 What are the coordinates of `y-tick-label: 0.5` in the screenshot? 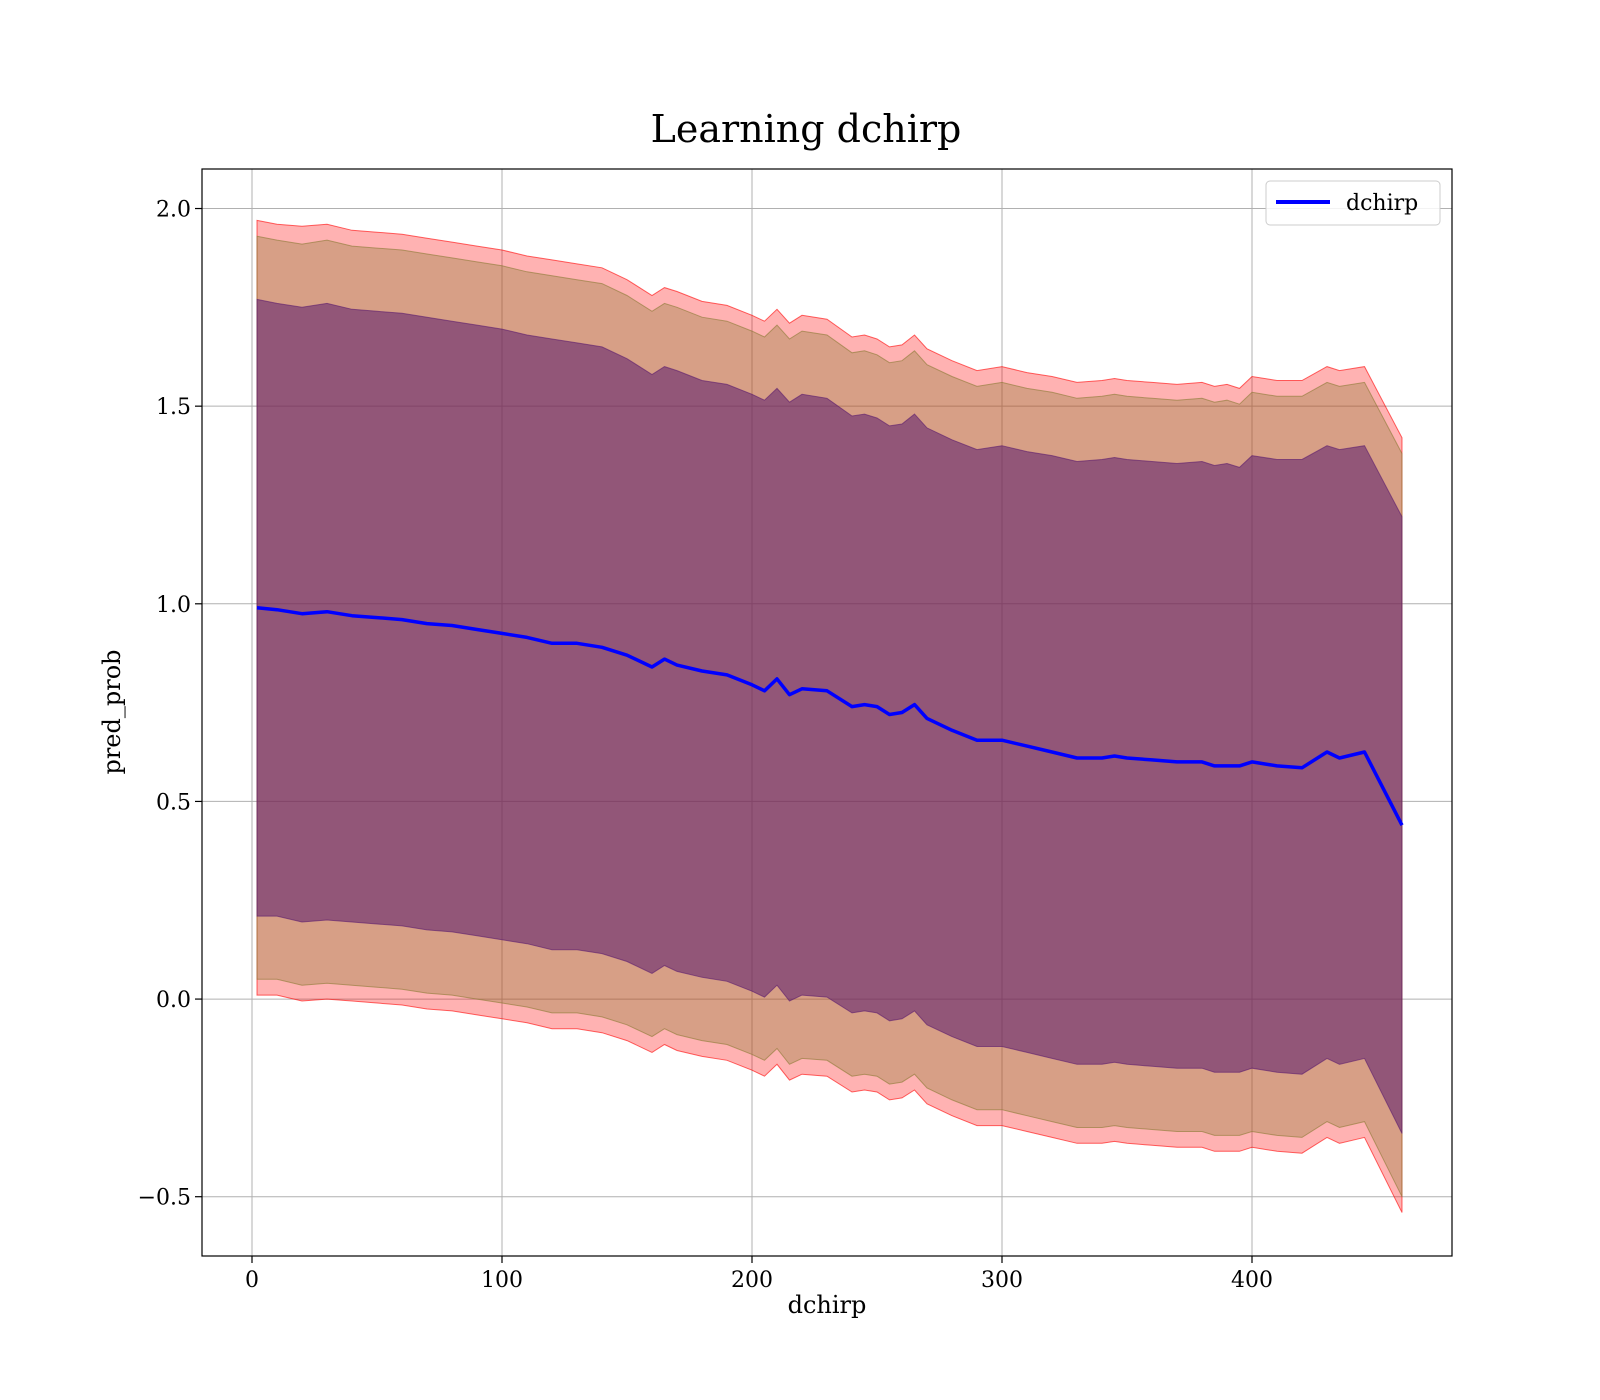 It's located at (173, 802).